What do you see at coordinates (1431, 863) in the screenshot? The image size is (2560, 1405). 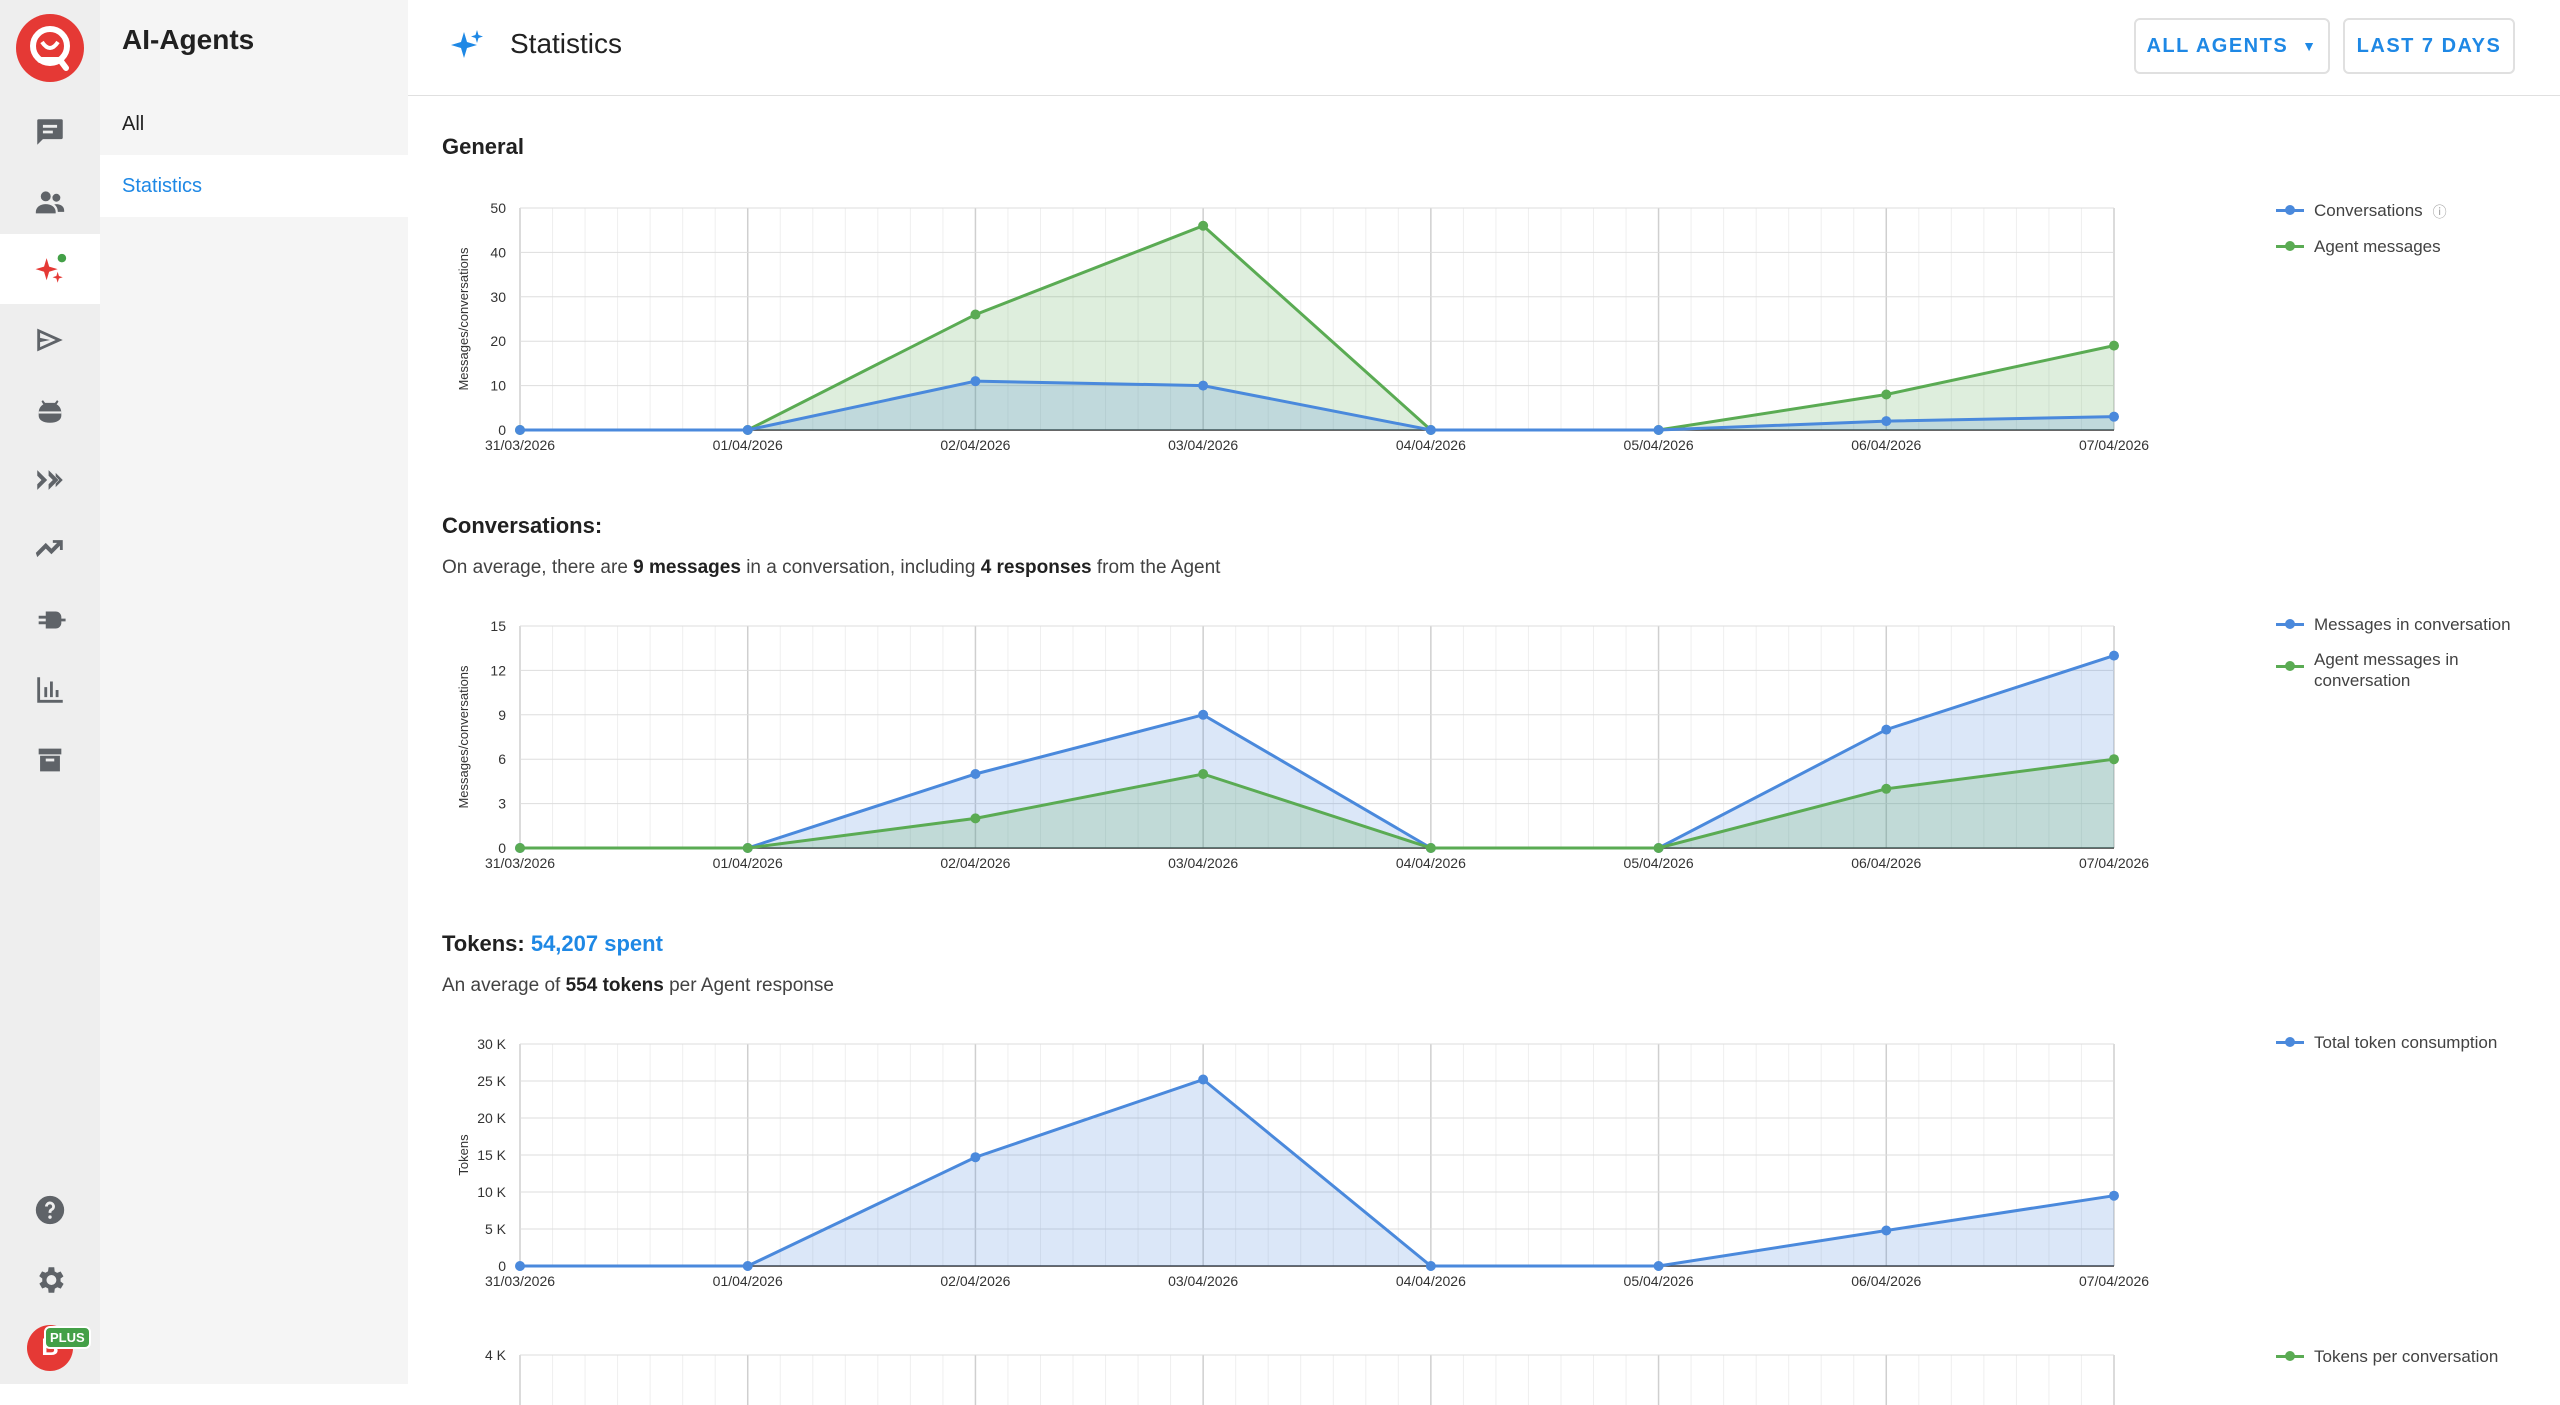 I see `x-tick-label: 04/04/2026` at bounding box center [1431, 863].